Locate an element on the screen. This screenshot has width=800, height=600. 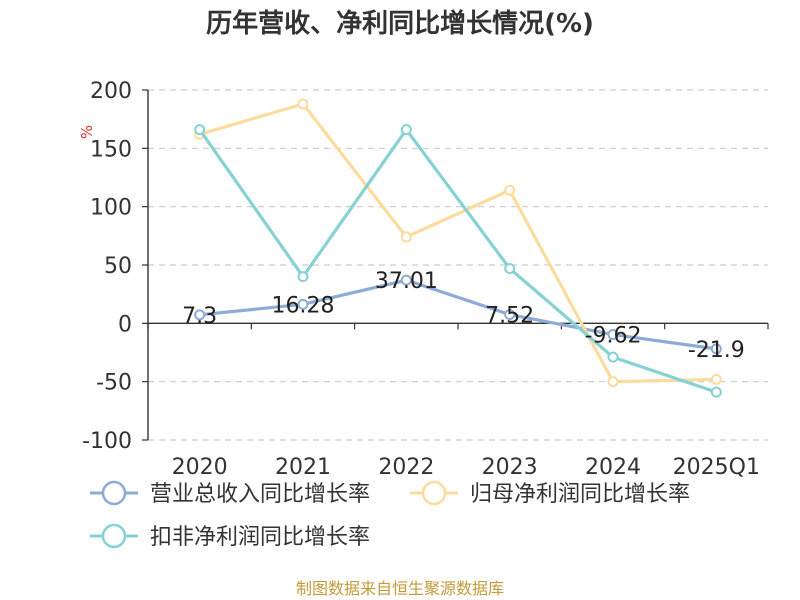
data-label: 16.28 is located at coordinates (303, 305).